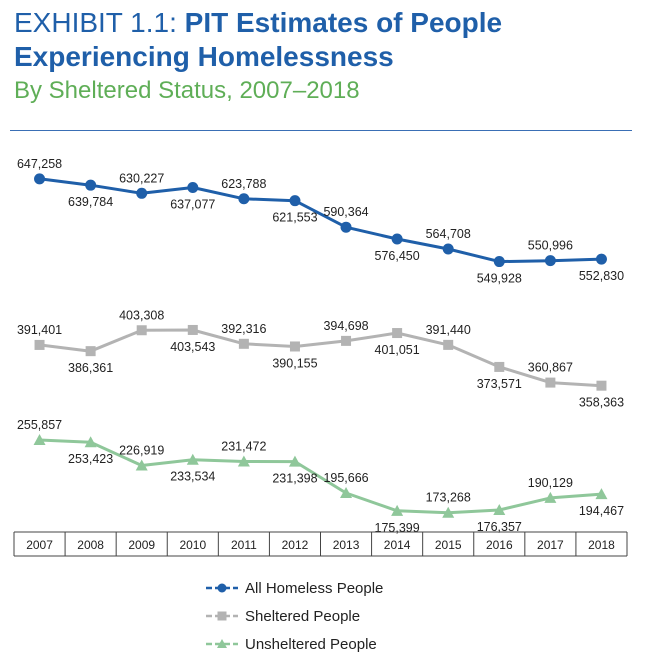 The image size is (648, 658). Describe the element at coordinates (90, 368) in the screenshot. I see `data-label: 386,361` at that location.